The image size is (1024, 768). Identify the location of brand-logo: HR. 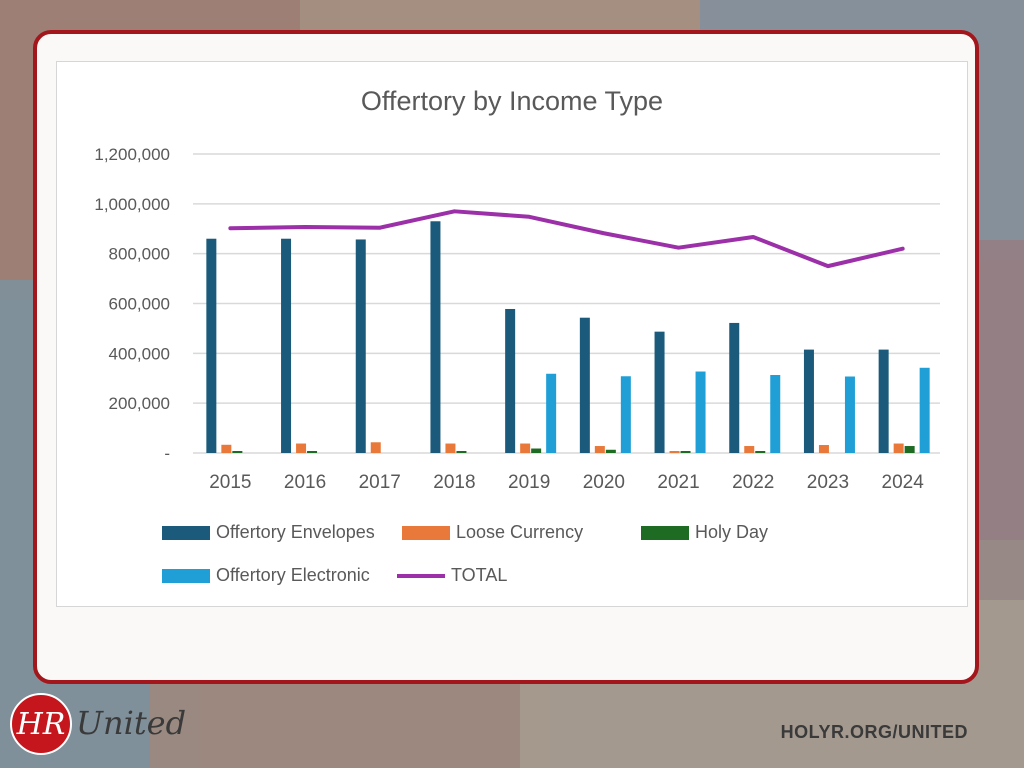
(41, 724).